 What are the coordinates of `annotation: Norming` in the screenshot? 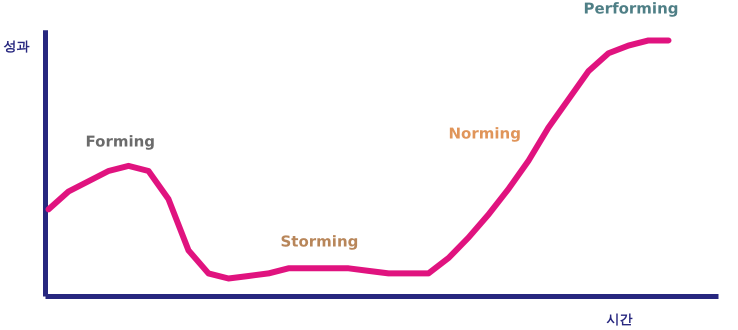 It's located at (484, 133).